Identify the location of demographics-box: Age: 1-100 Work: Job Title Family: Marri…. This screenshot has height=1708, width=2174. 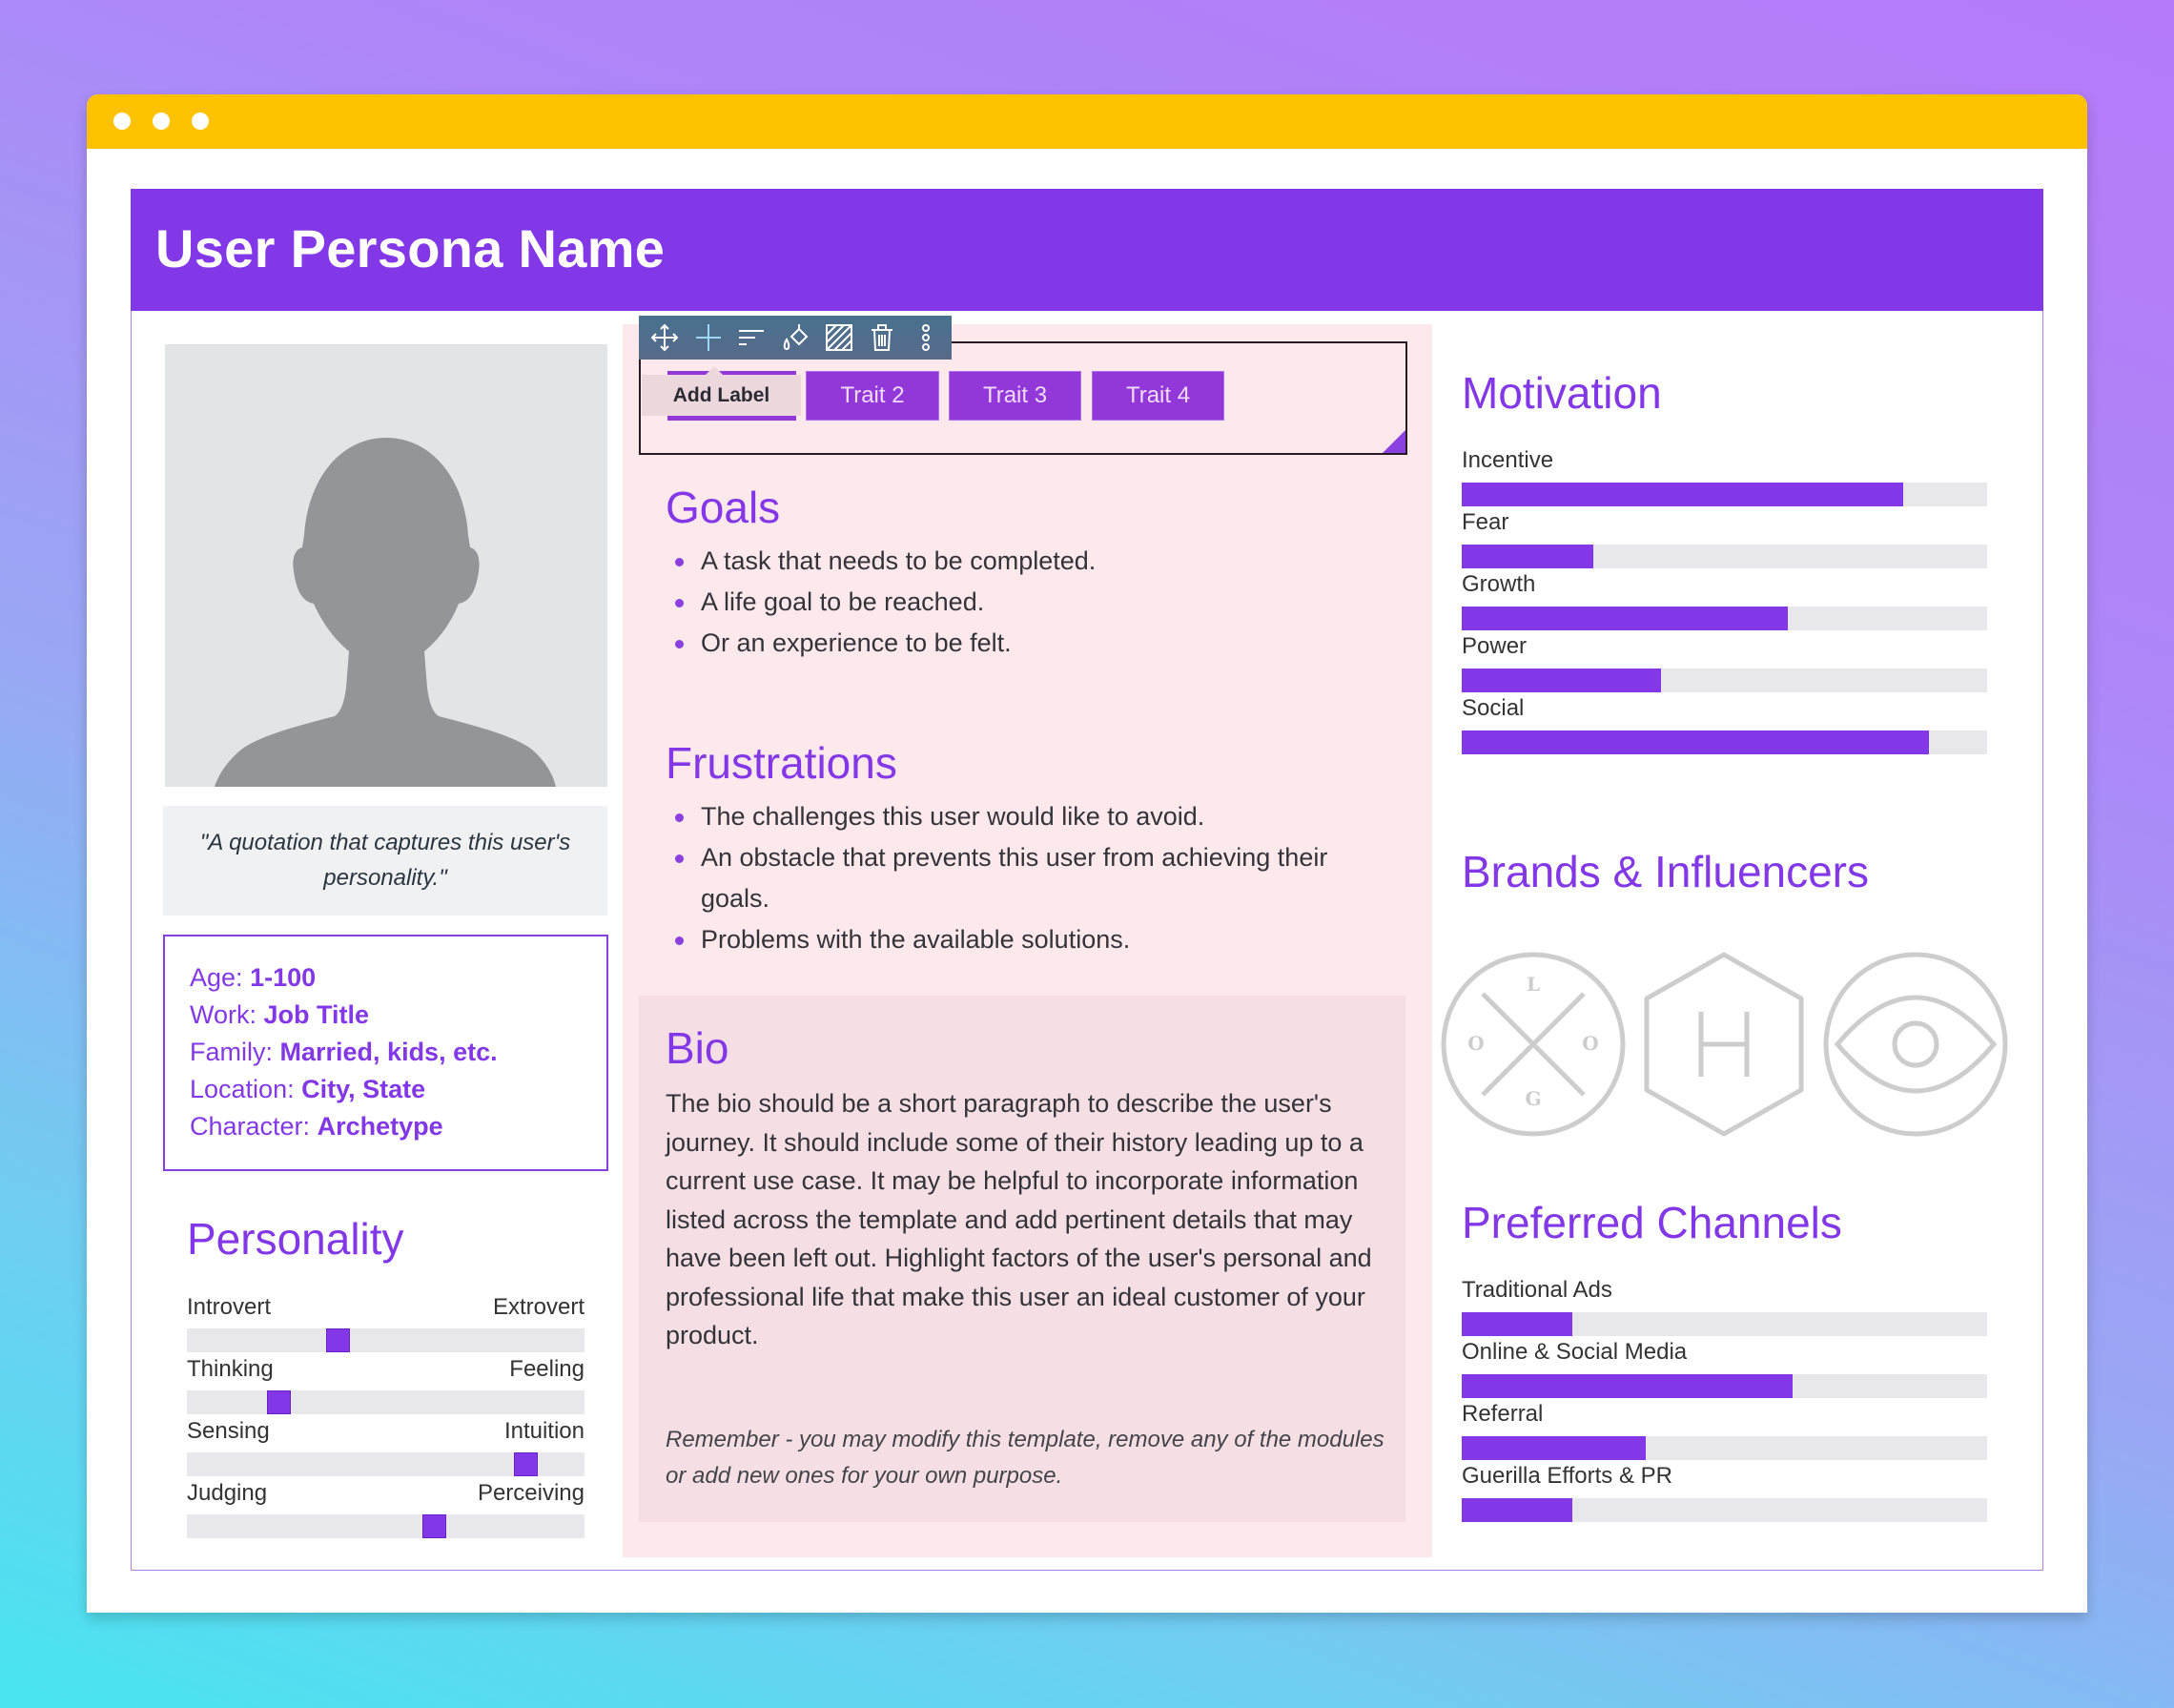
(385, 1053).